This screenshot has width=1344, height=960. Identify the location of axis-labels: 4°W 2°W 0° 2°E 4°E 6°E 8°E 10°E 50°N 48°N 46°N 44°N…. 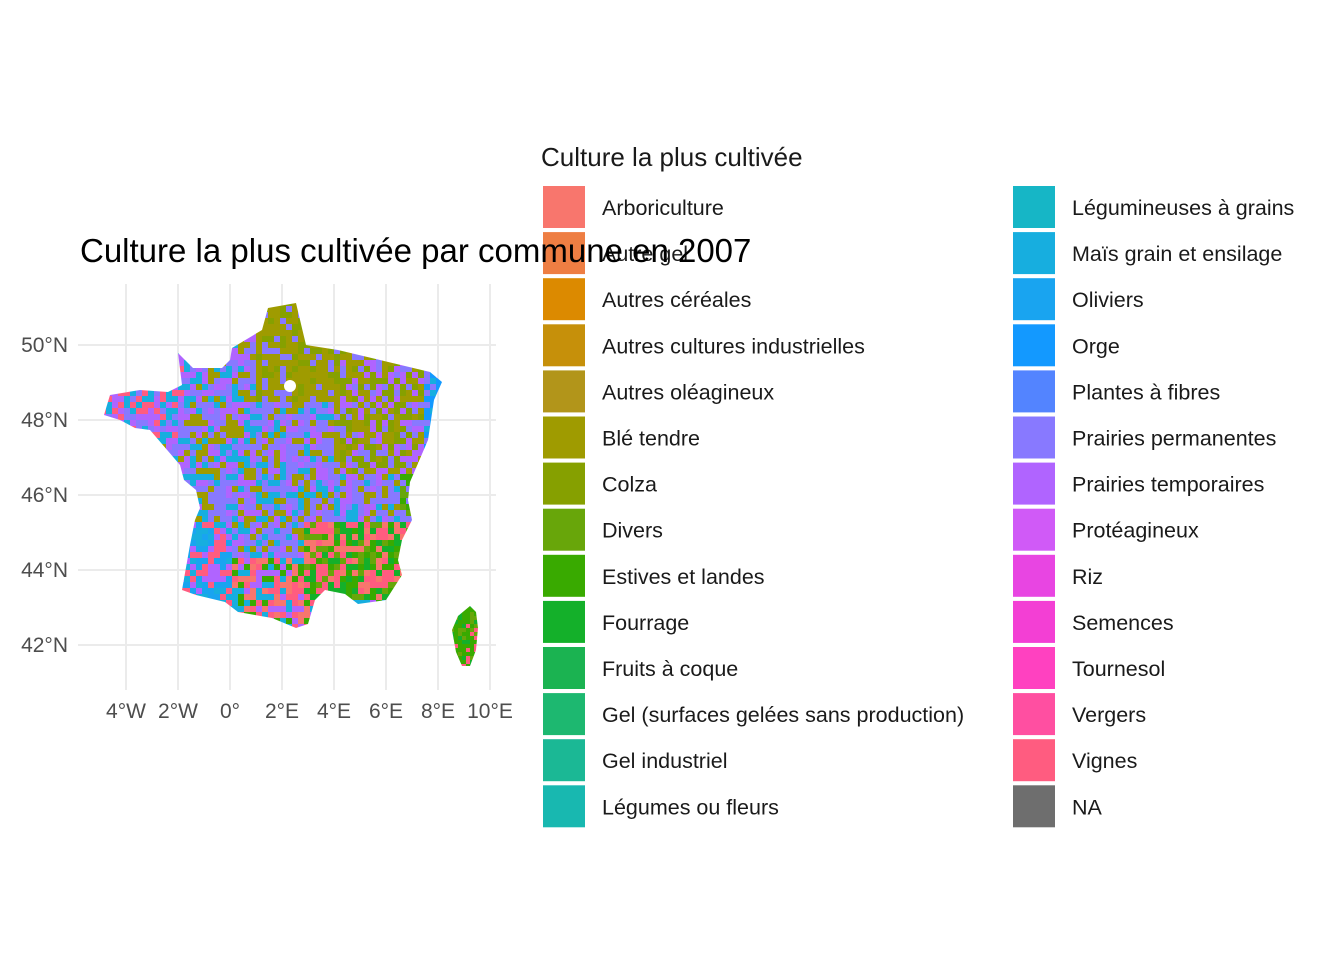
(267, 528).